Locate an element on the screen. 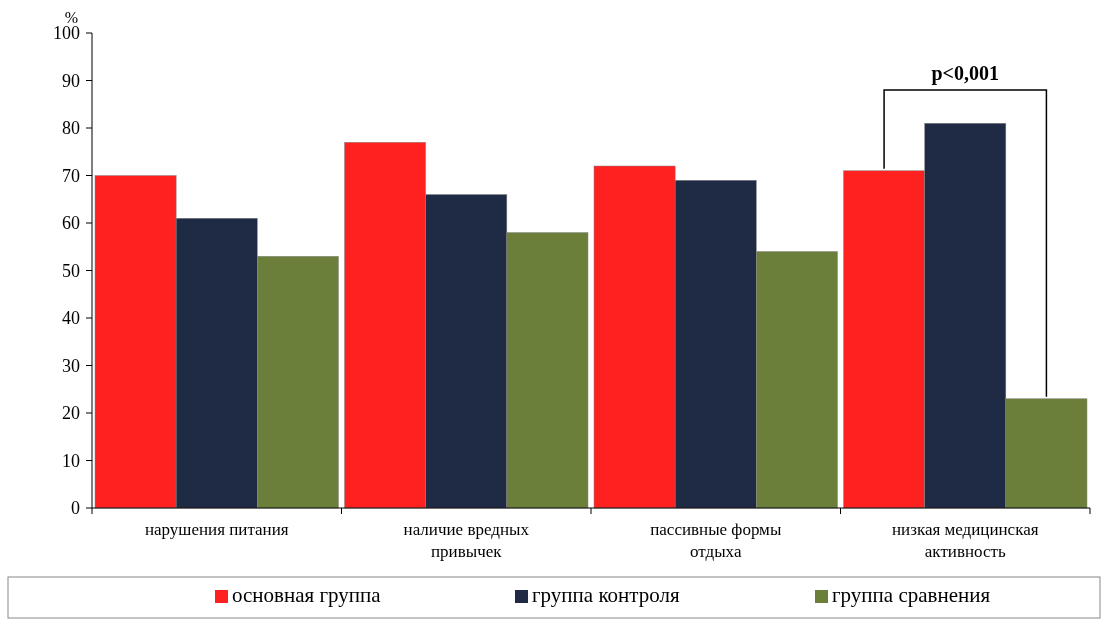  x-tick-label: пассивные формы отдыха is located at coordinates (716, 540).